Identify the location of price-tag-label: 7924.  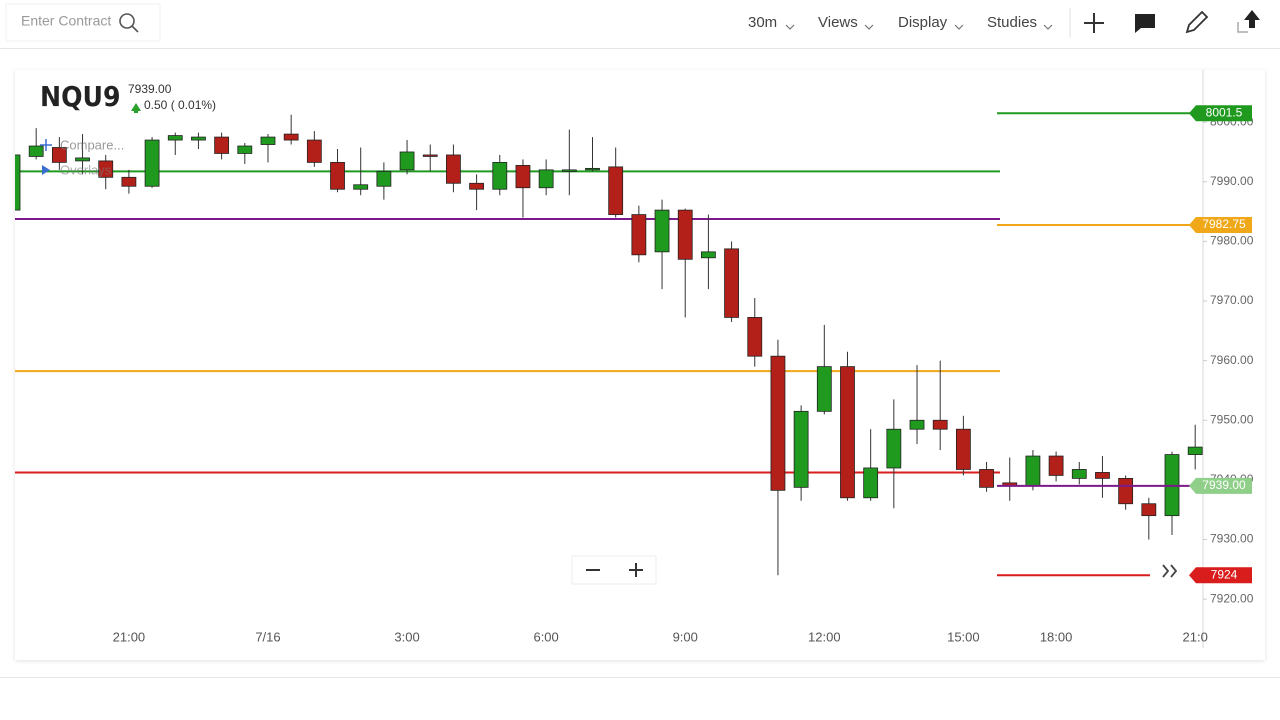
(1224, 574).